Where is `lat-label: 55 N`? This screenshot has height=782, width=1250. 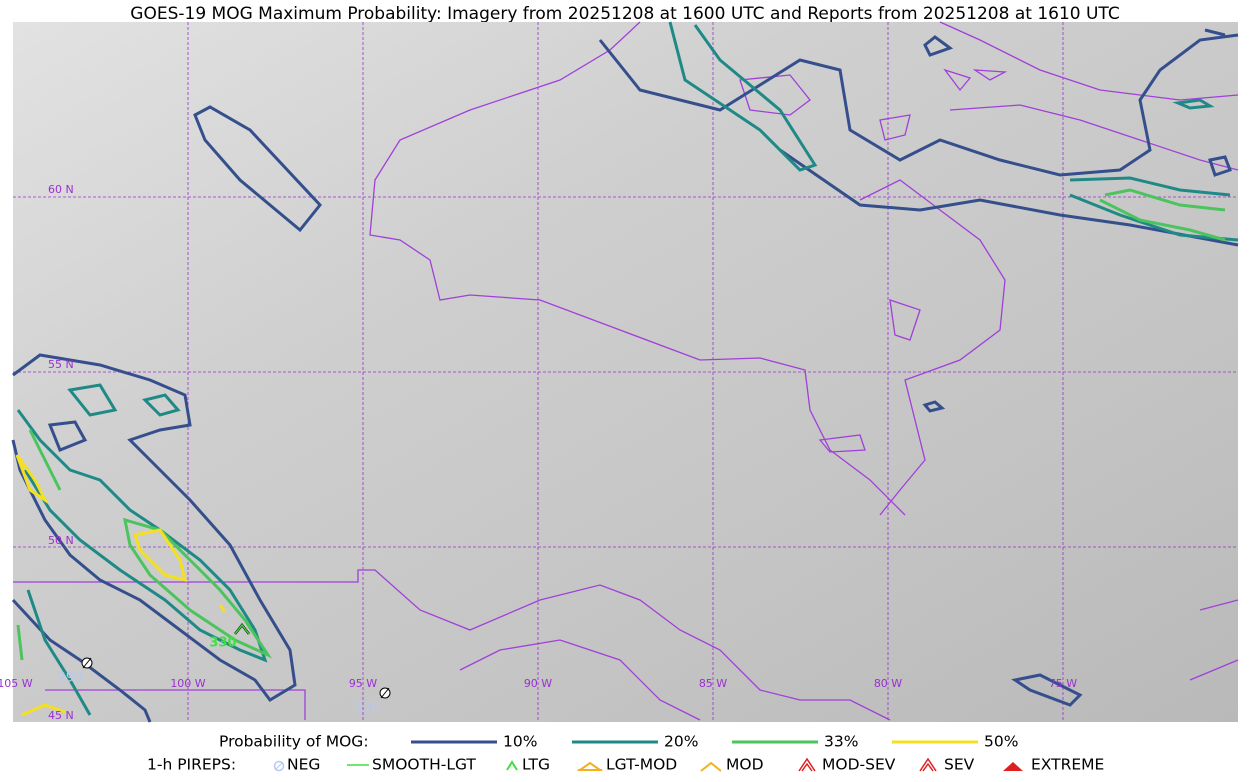 lat-label: 55 N is located at coordinates (61, 364).